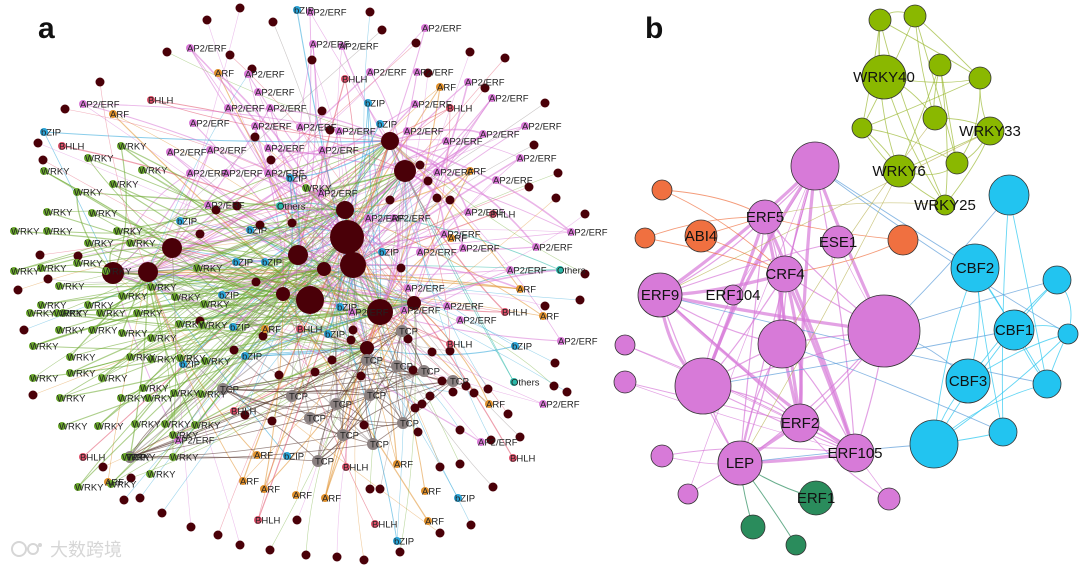  What do you see at coordinates (525, 383) in the screenshot?
I see `tf-label: Others` at bounding box center [525, 383].